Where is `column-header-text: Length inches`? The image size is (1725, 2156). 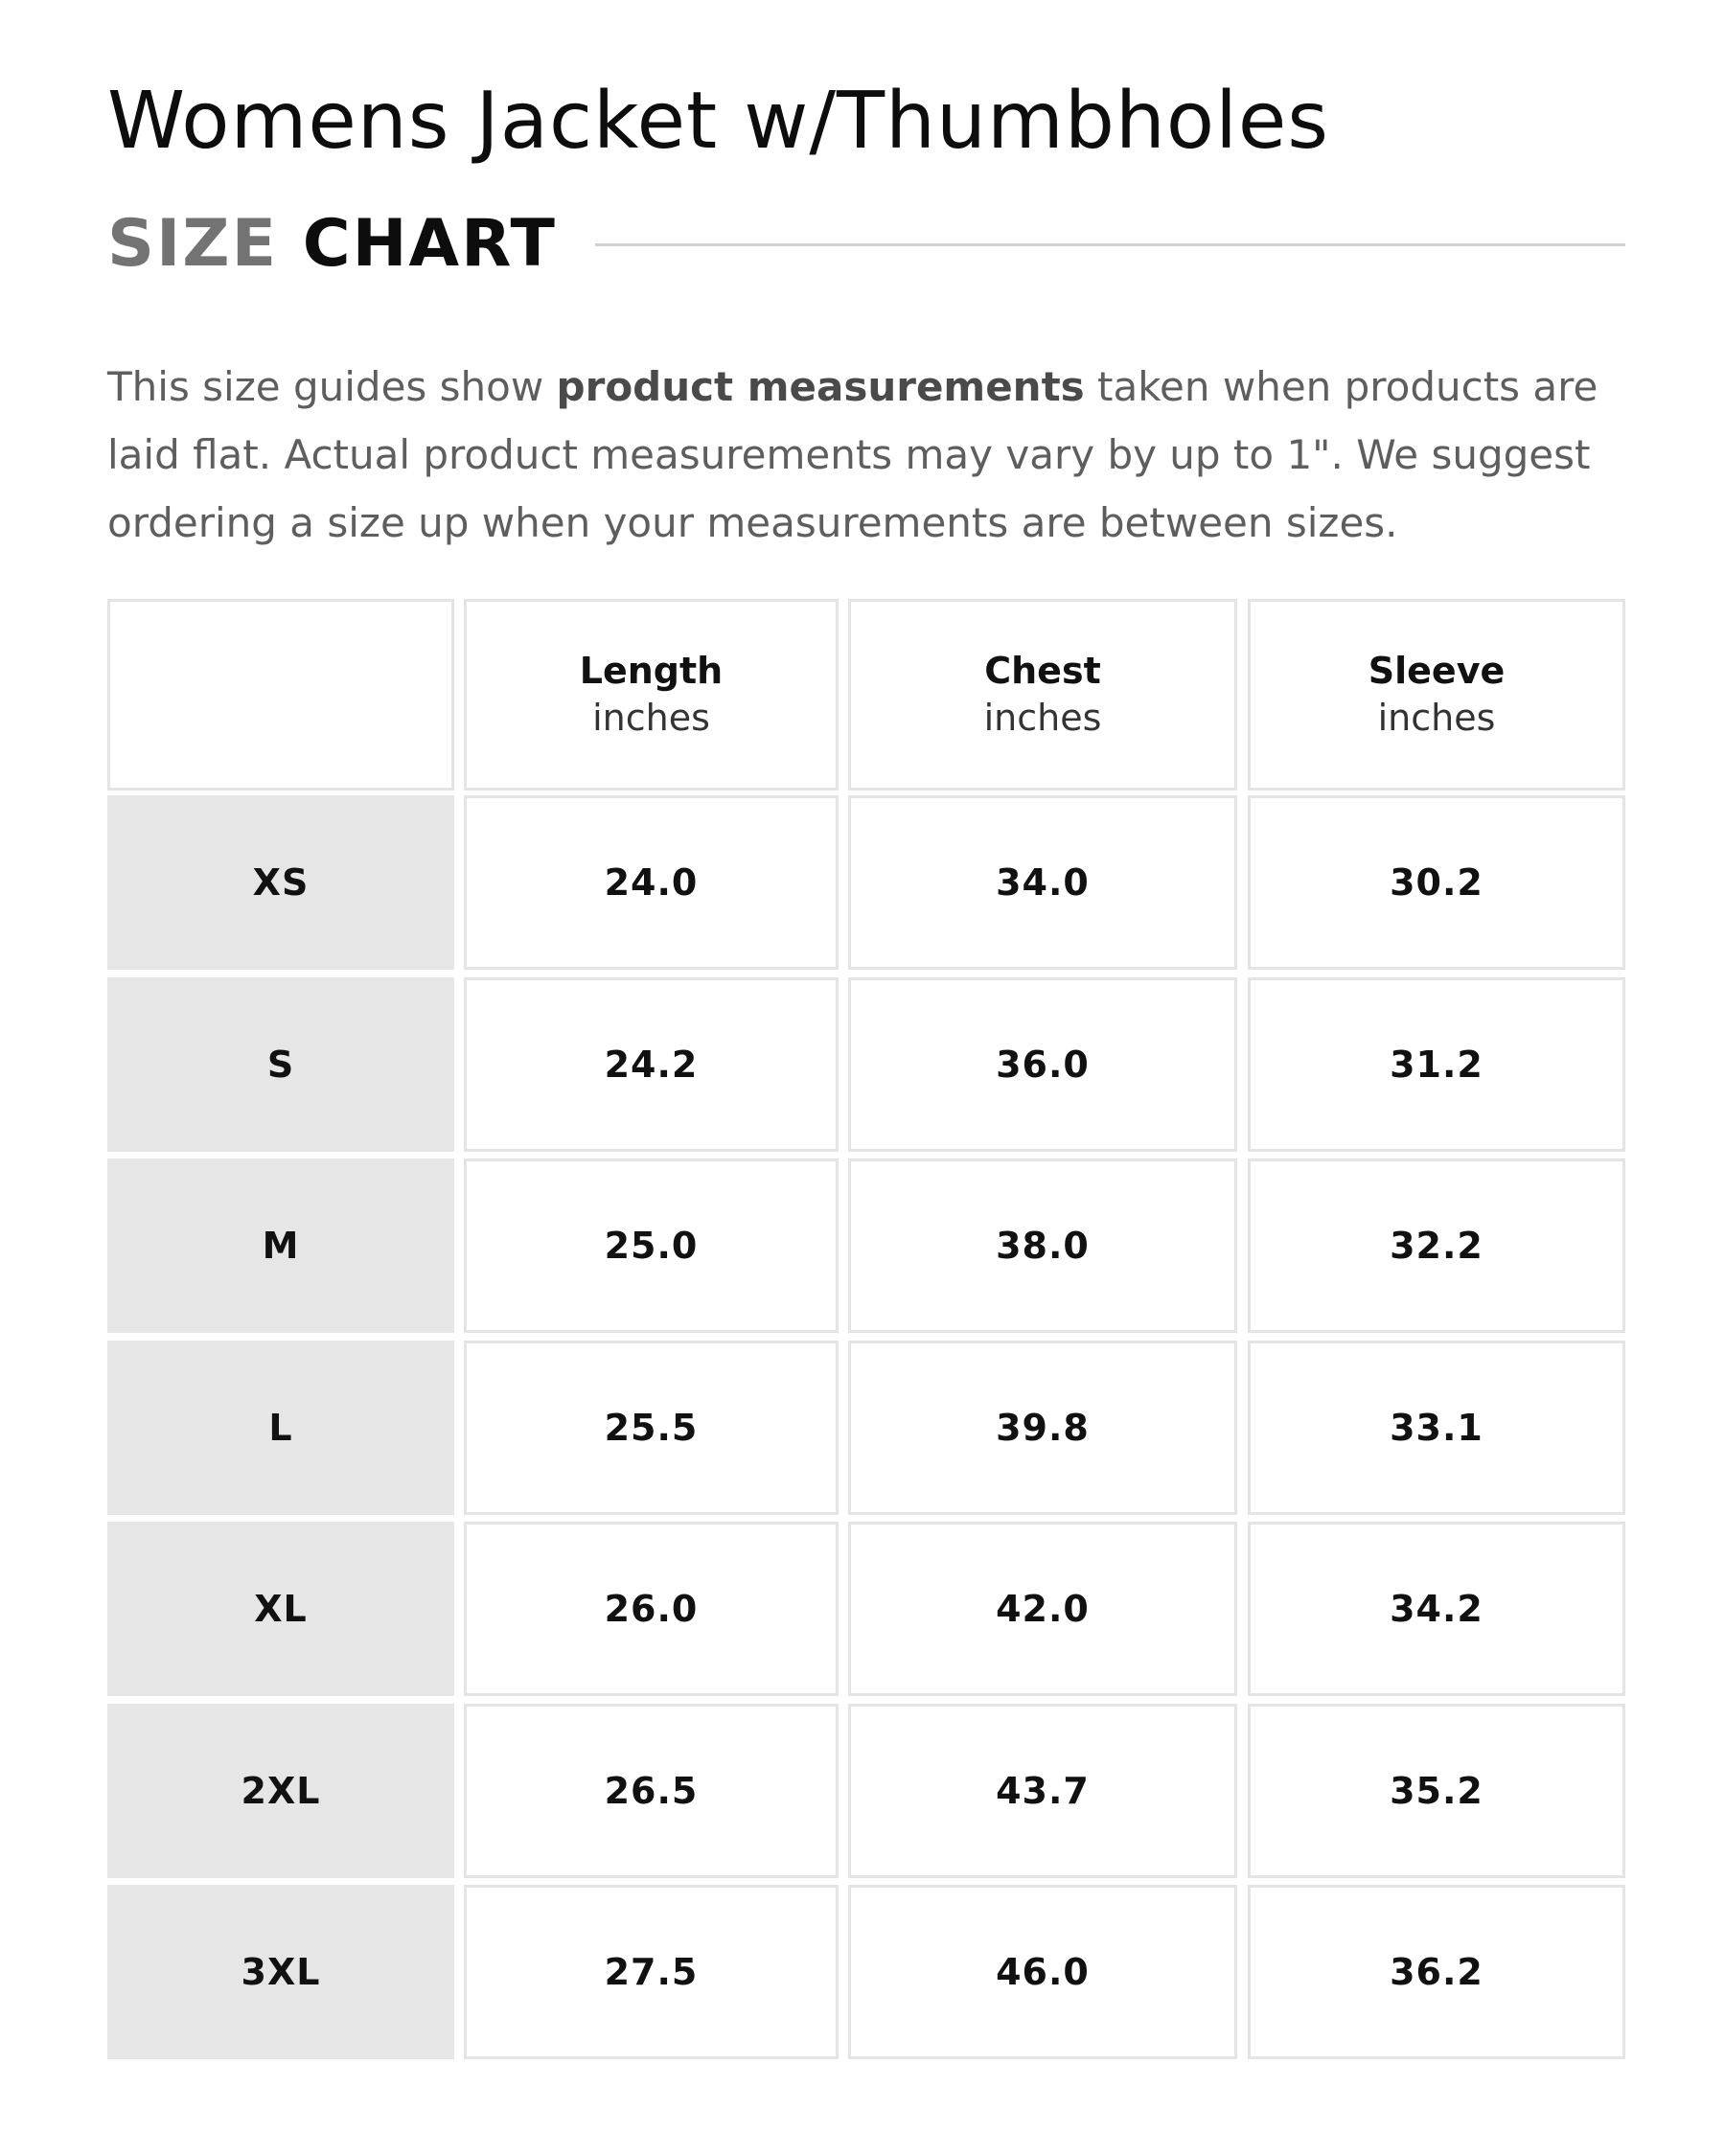 column-header-text: Length inches is located at coordinates (651, 695).